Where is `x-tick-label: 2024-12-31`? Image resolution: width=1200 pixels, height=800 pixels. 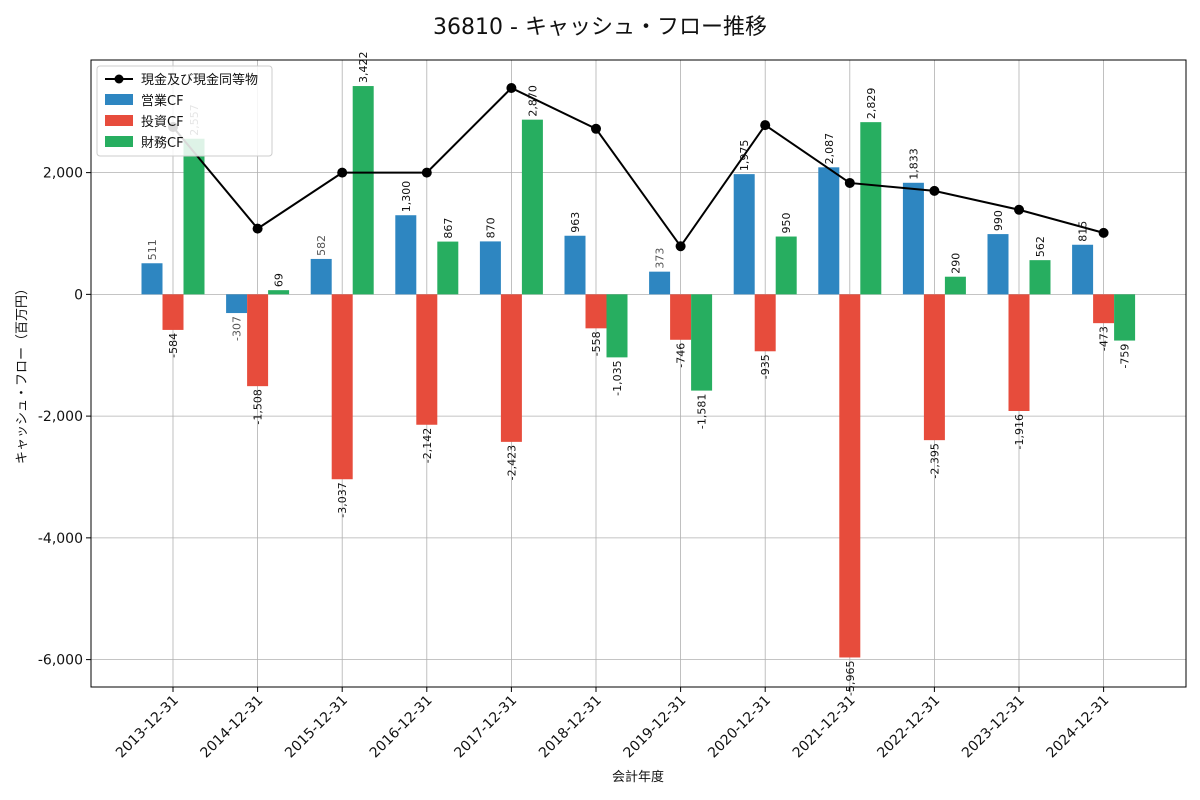
x-tick-label: 2024-12-31 is located at coordinates (1078, 727).